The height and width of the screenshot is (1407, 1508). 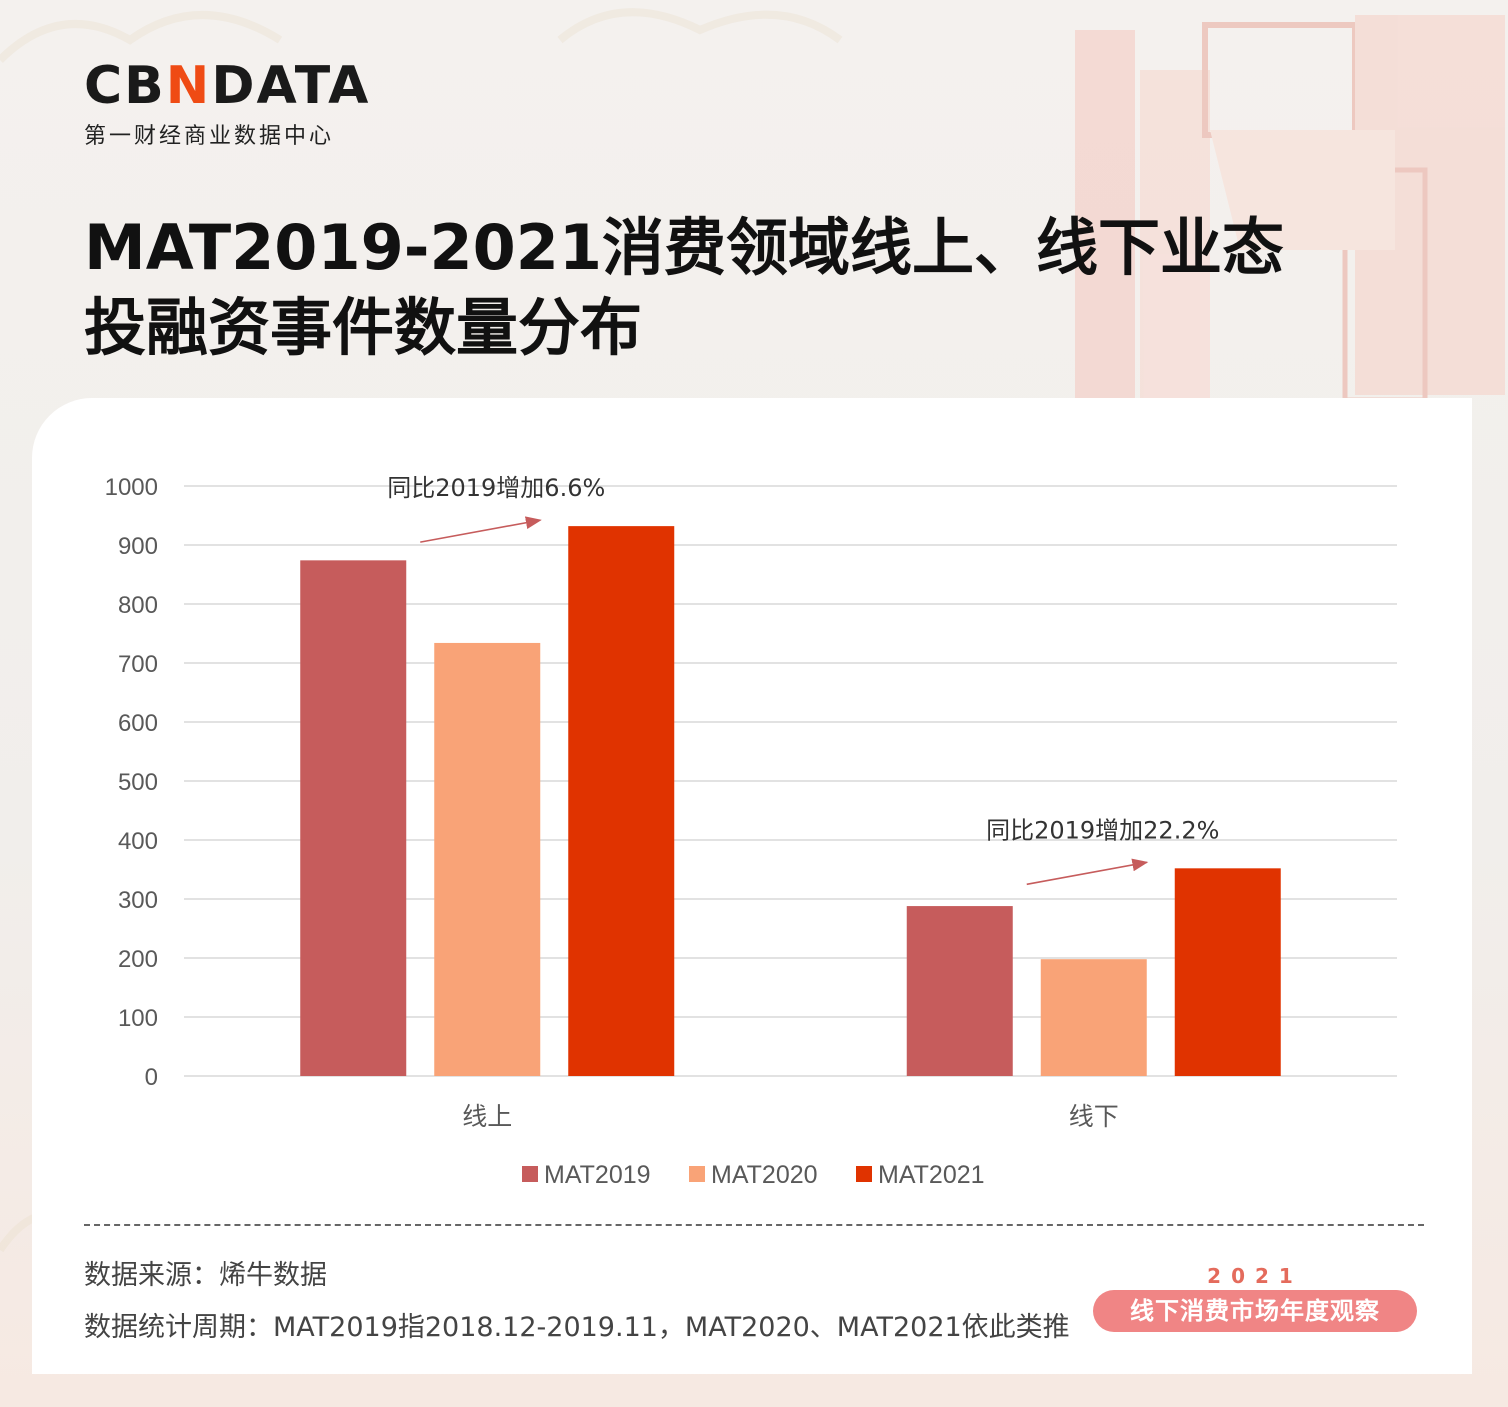 What do you see at coordinates (684, 287) in the screenshot?
I see `page-title: MAT2019-2021消费领域线上、线下业态投融资事件数量分布` at bounding box center [684, 287].